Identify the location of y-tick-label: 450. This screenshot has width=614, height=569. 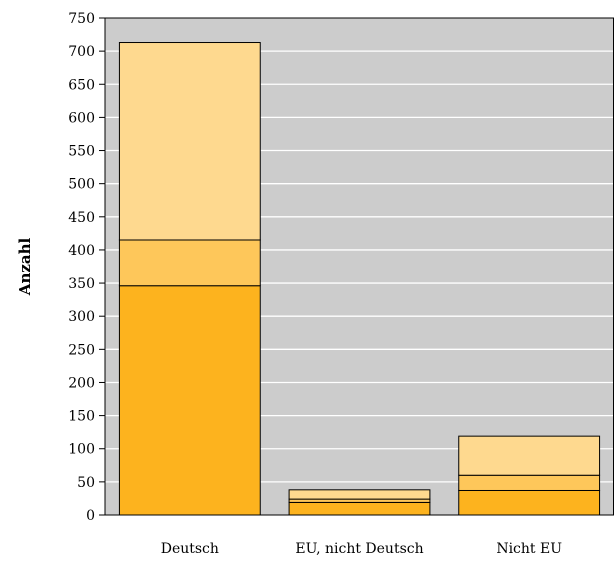
(81, 218).